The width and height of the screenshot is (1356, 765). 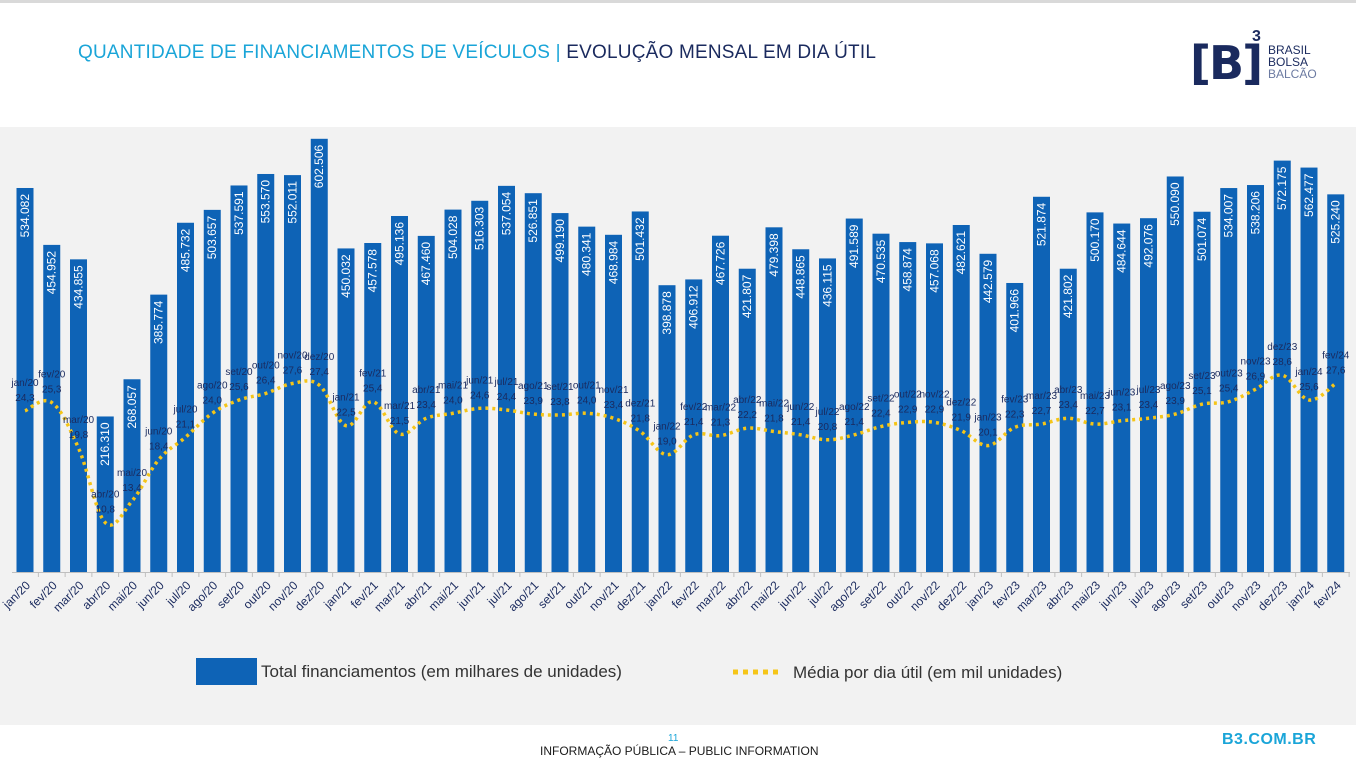 What do you see at coordinates (1095, 396) in the screenshot?
I see `line-month-label: mai/23` at bounding box center [1095, 396].